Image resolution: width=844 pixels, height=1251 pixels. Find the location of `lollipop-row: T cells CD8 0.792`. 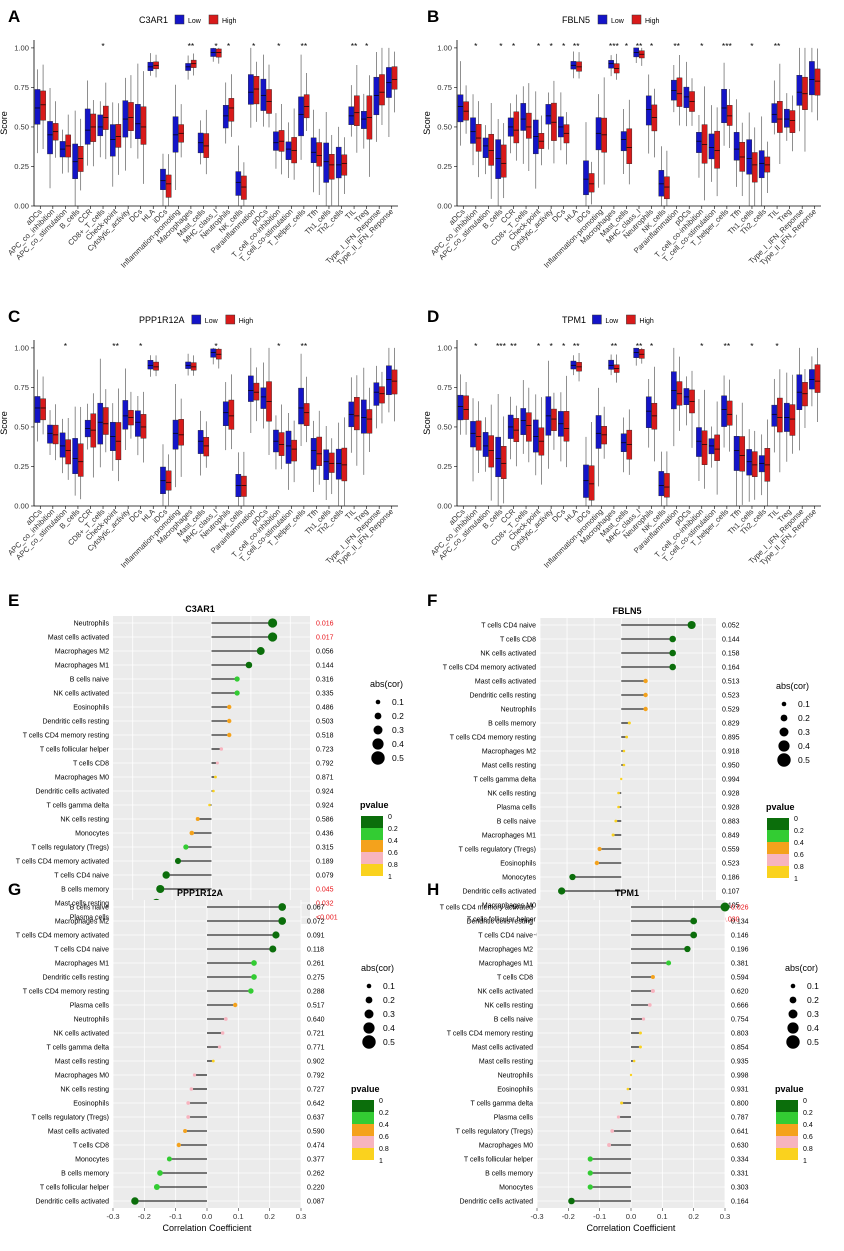

lollipop-row: T cells CD8 0.792 is located at coordinates (203, 764).